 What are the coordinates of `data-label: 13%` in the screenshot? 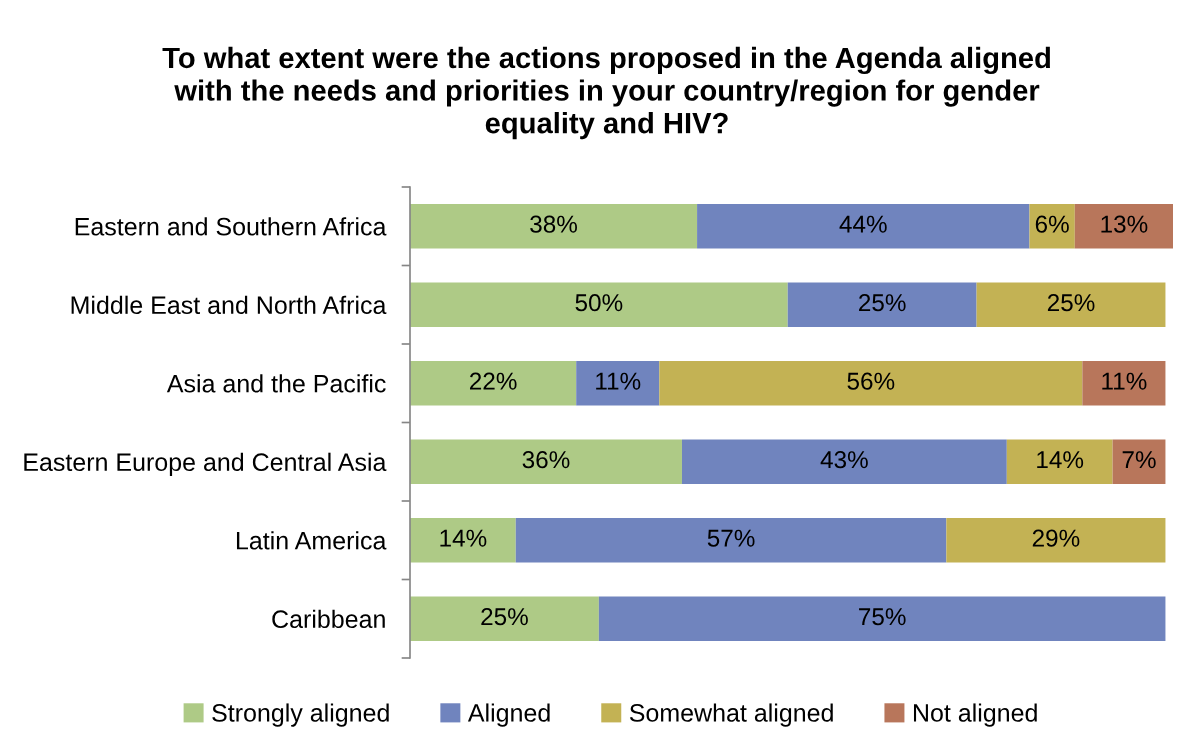 It's located at (1124, 224).